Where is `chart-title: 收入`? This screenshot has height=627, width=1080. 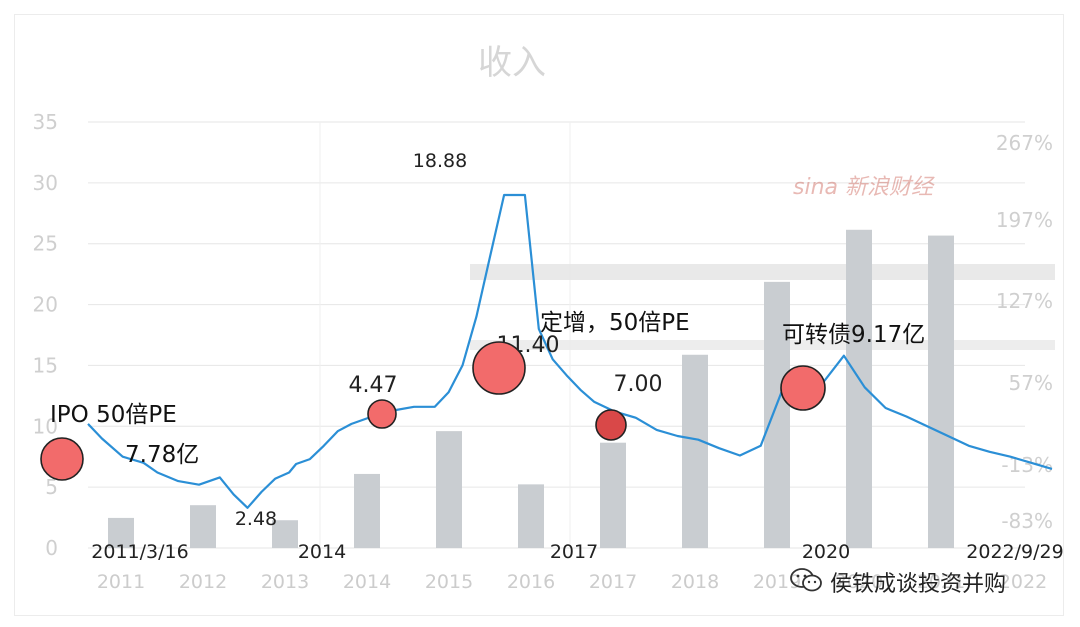 chart-title: 收入 is located at coordinates (512, 63).